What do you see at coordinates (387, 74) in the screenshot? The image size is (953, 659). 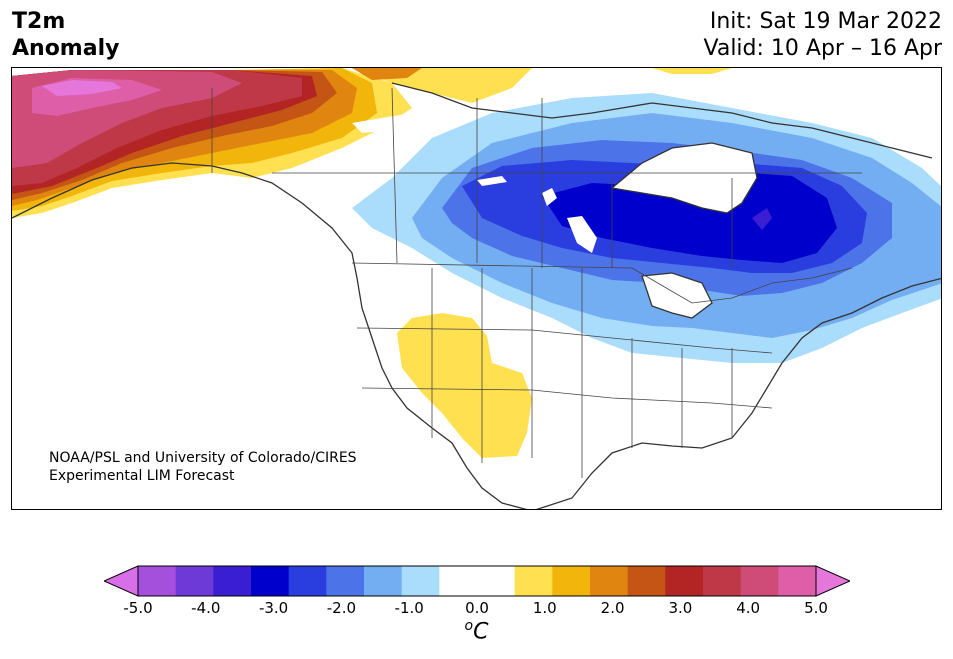 I see `arctic-warm-2-region` at bounding box center [387, 74].